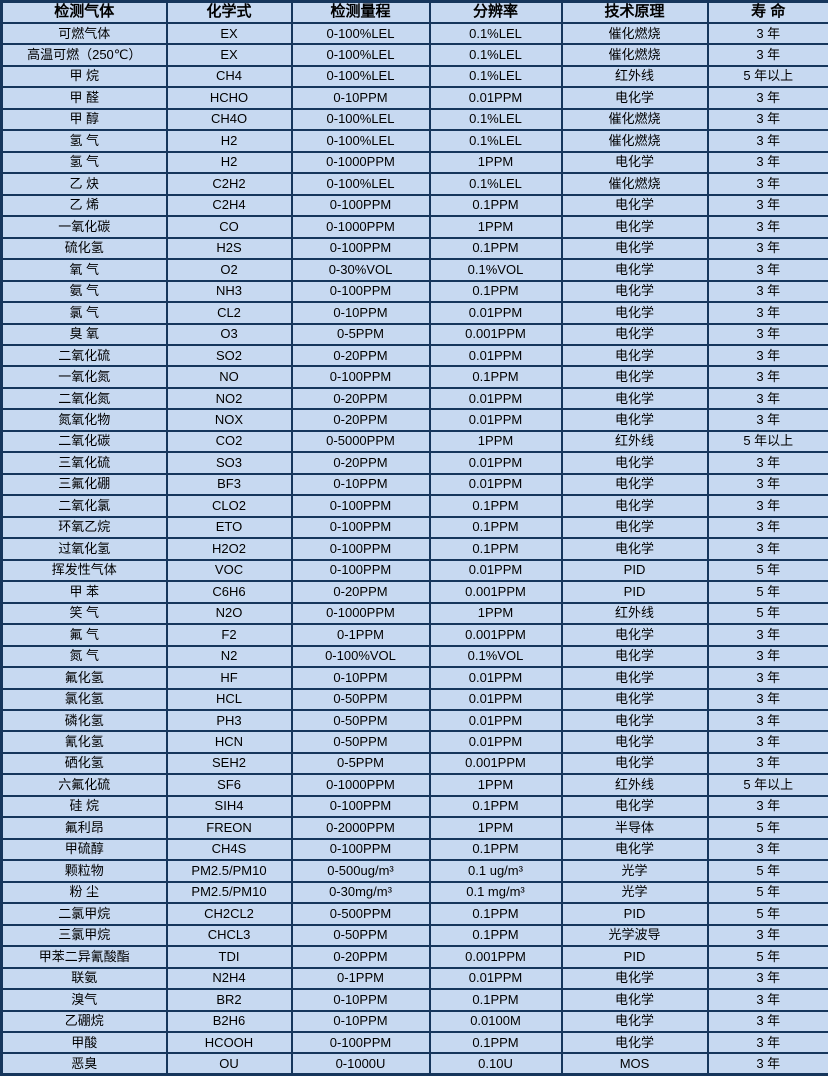 The height and width of the screenshot is (1076, 828). Describe the element at coordinates (361, 656) in the screenshot. I see `detection-range-cell: 0-100%VOL` at that location.